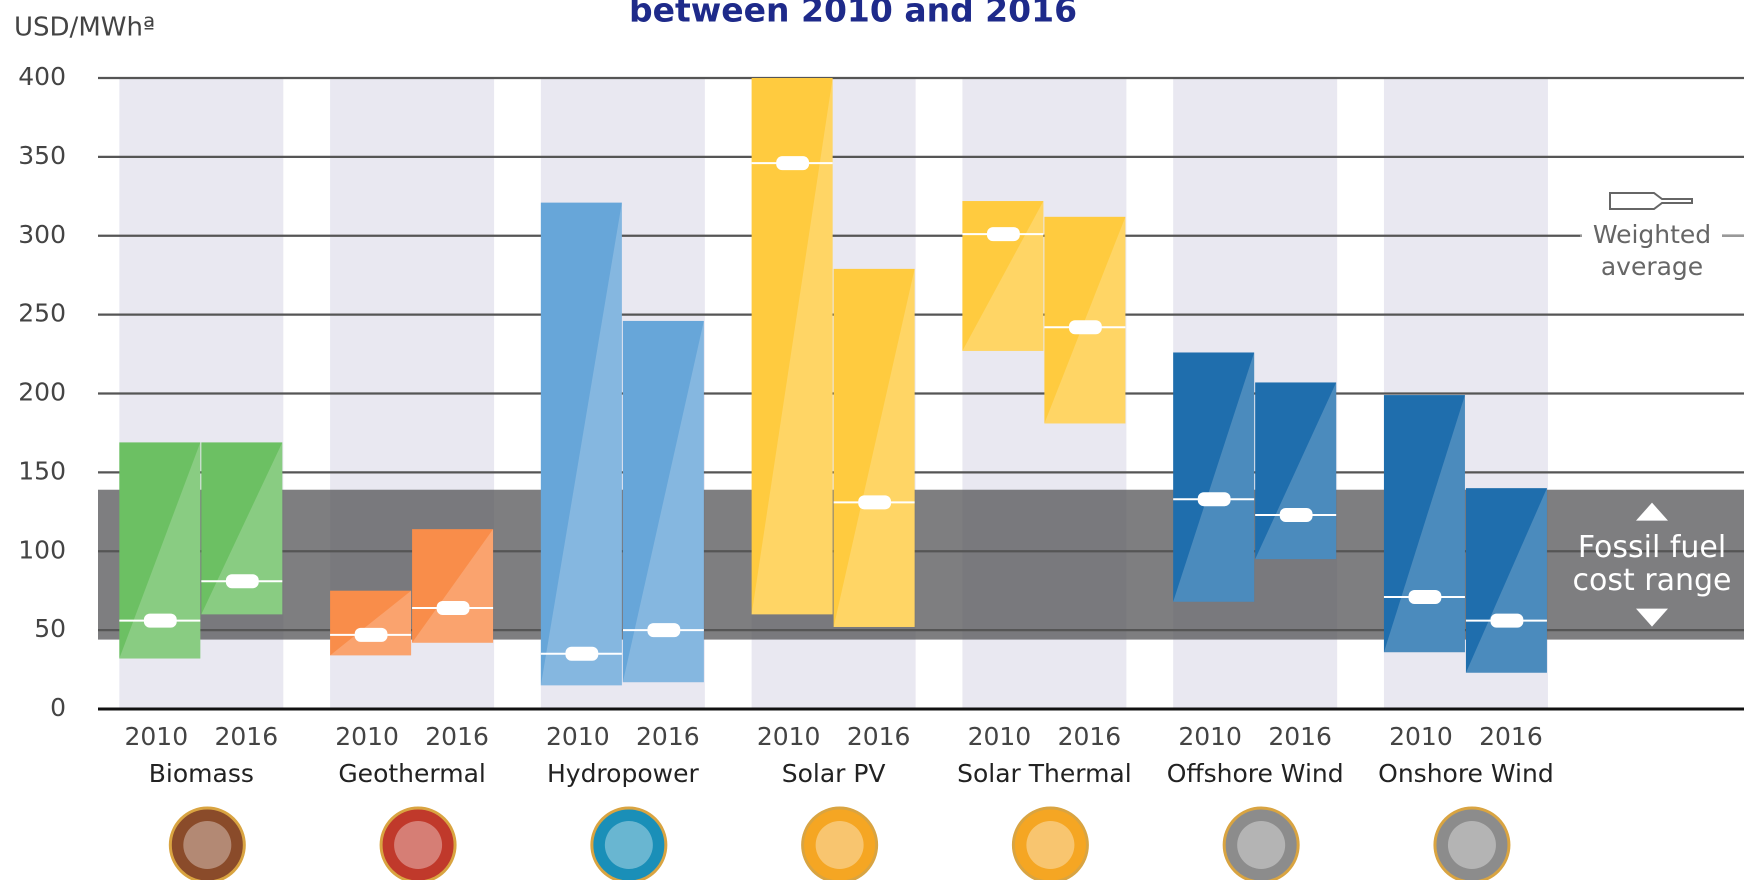 This screenshot has height=880, width=1744. I want to click on fossil-label: Fossil fuel, so click(1652, 547).